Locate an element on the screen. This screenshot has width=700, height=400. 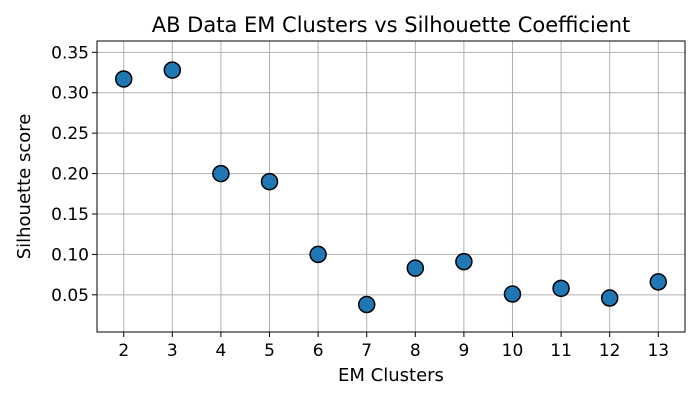
x-axis: 2 3 4 5 6 7 8 9 10 11 12 13 is located at coordinates (393, 346).